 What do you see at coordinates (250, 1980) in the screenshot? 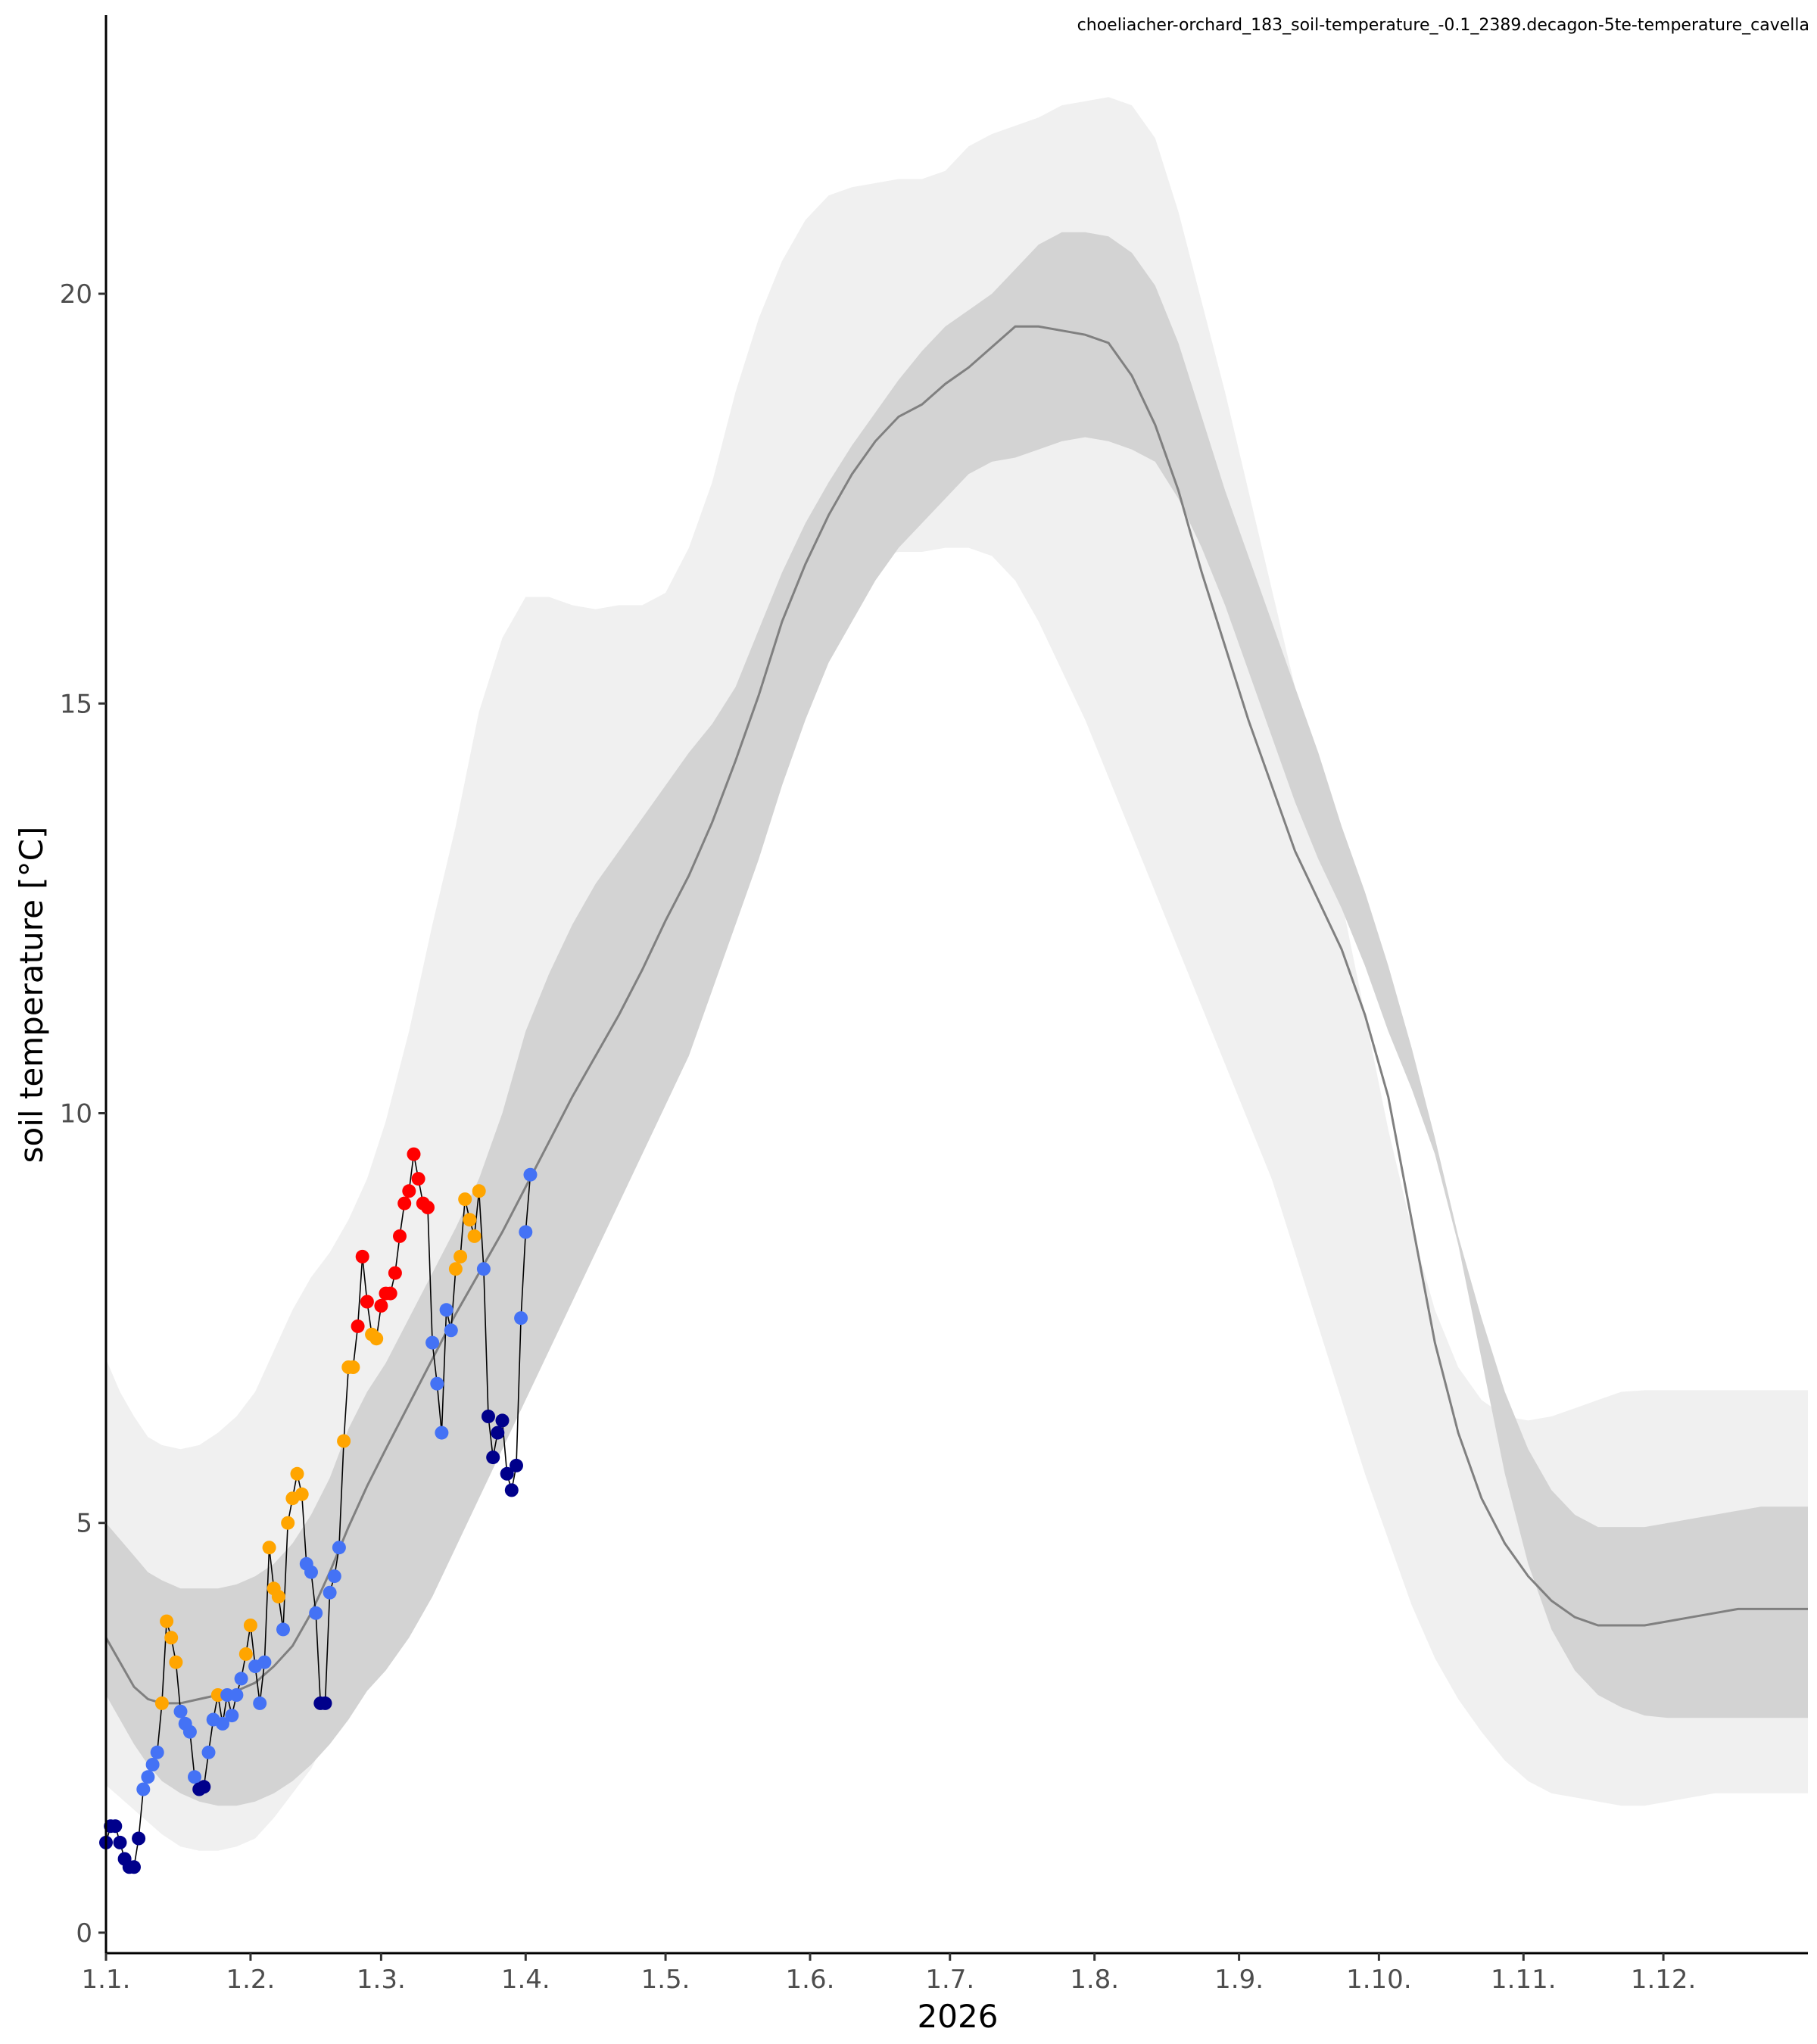
I see `x-tick-label: 1.2.` at bounding box center [250, 1980].